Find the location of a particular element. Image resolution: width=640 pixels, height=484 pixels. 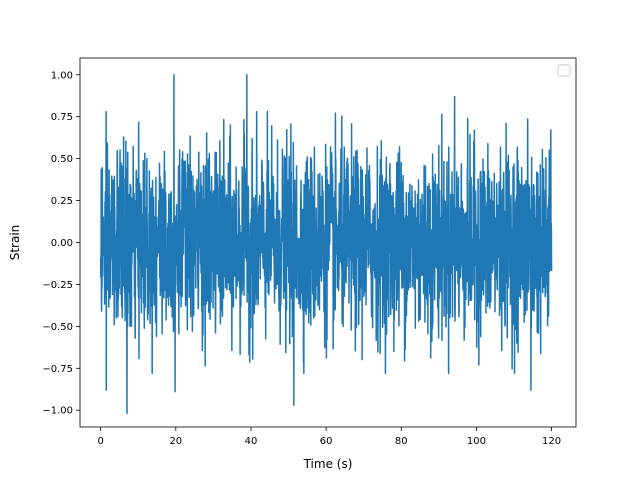

x-tick-label: 80 is located at coordinates (401, 441).